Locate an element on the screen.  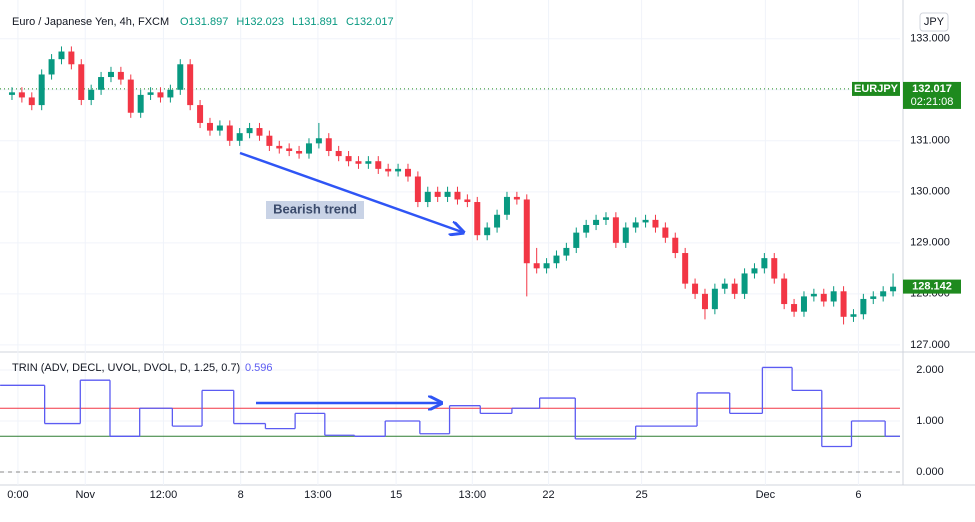
last-price-badge is located at coordinates (932, 286).